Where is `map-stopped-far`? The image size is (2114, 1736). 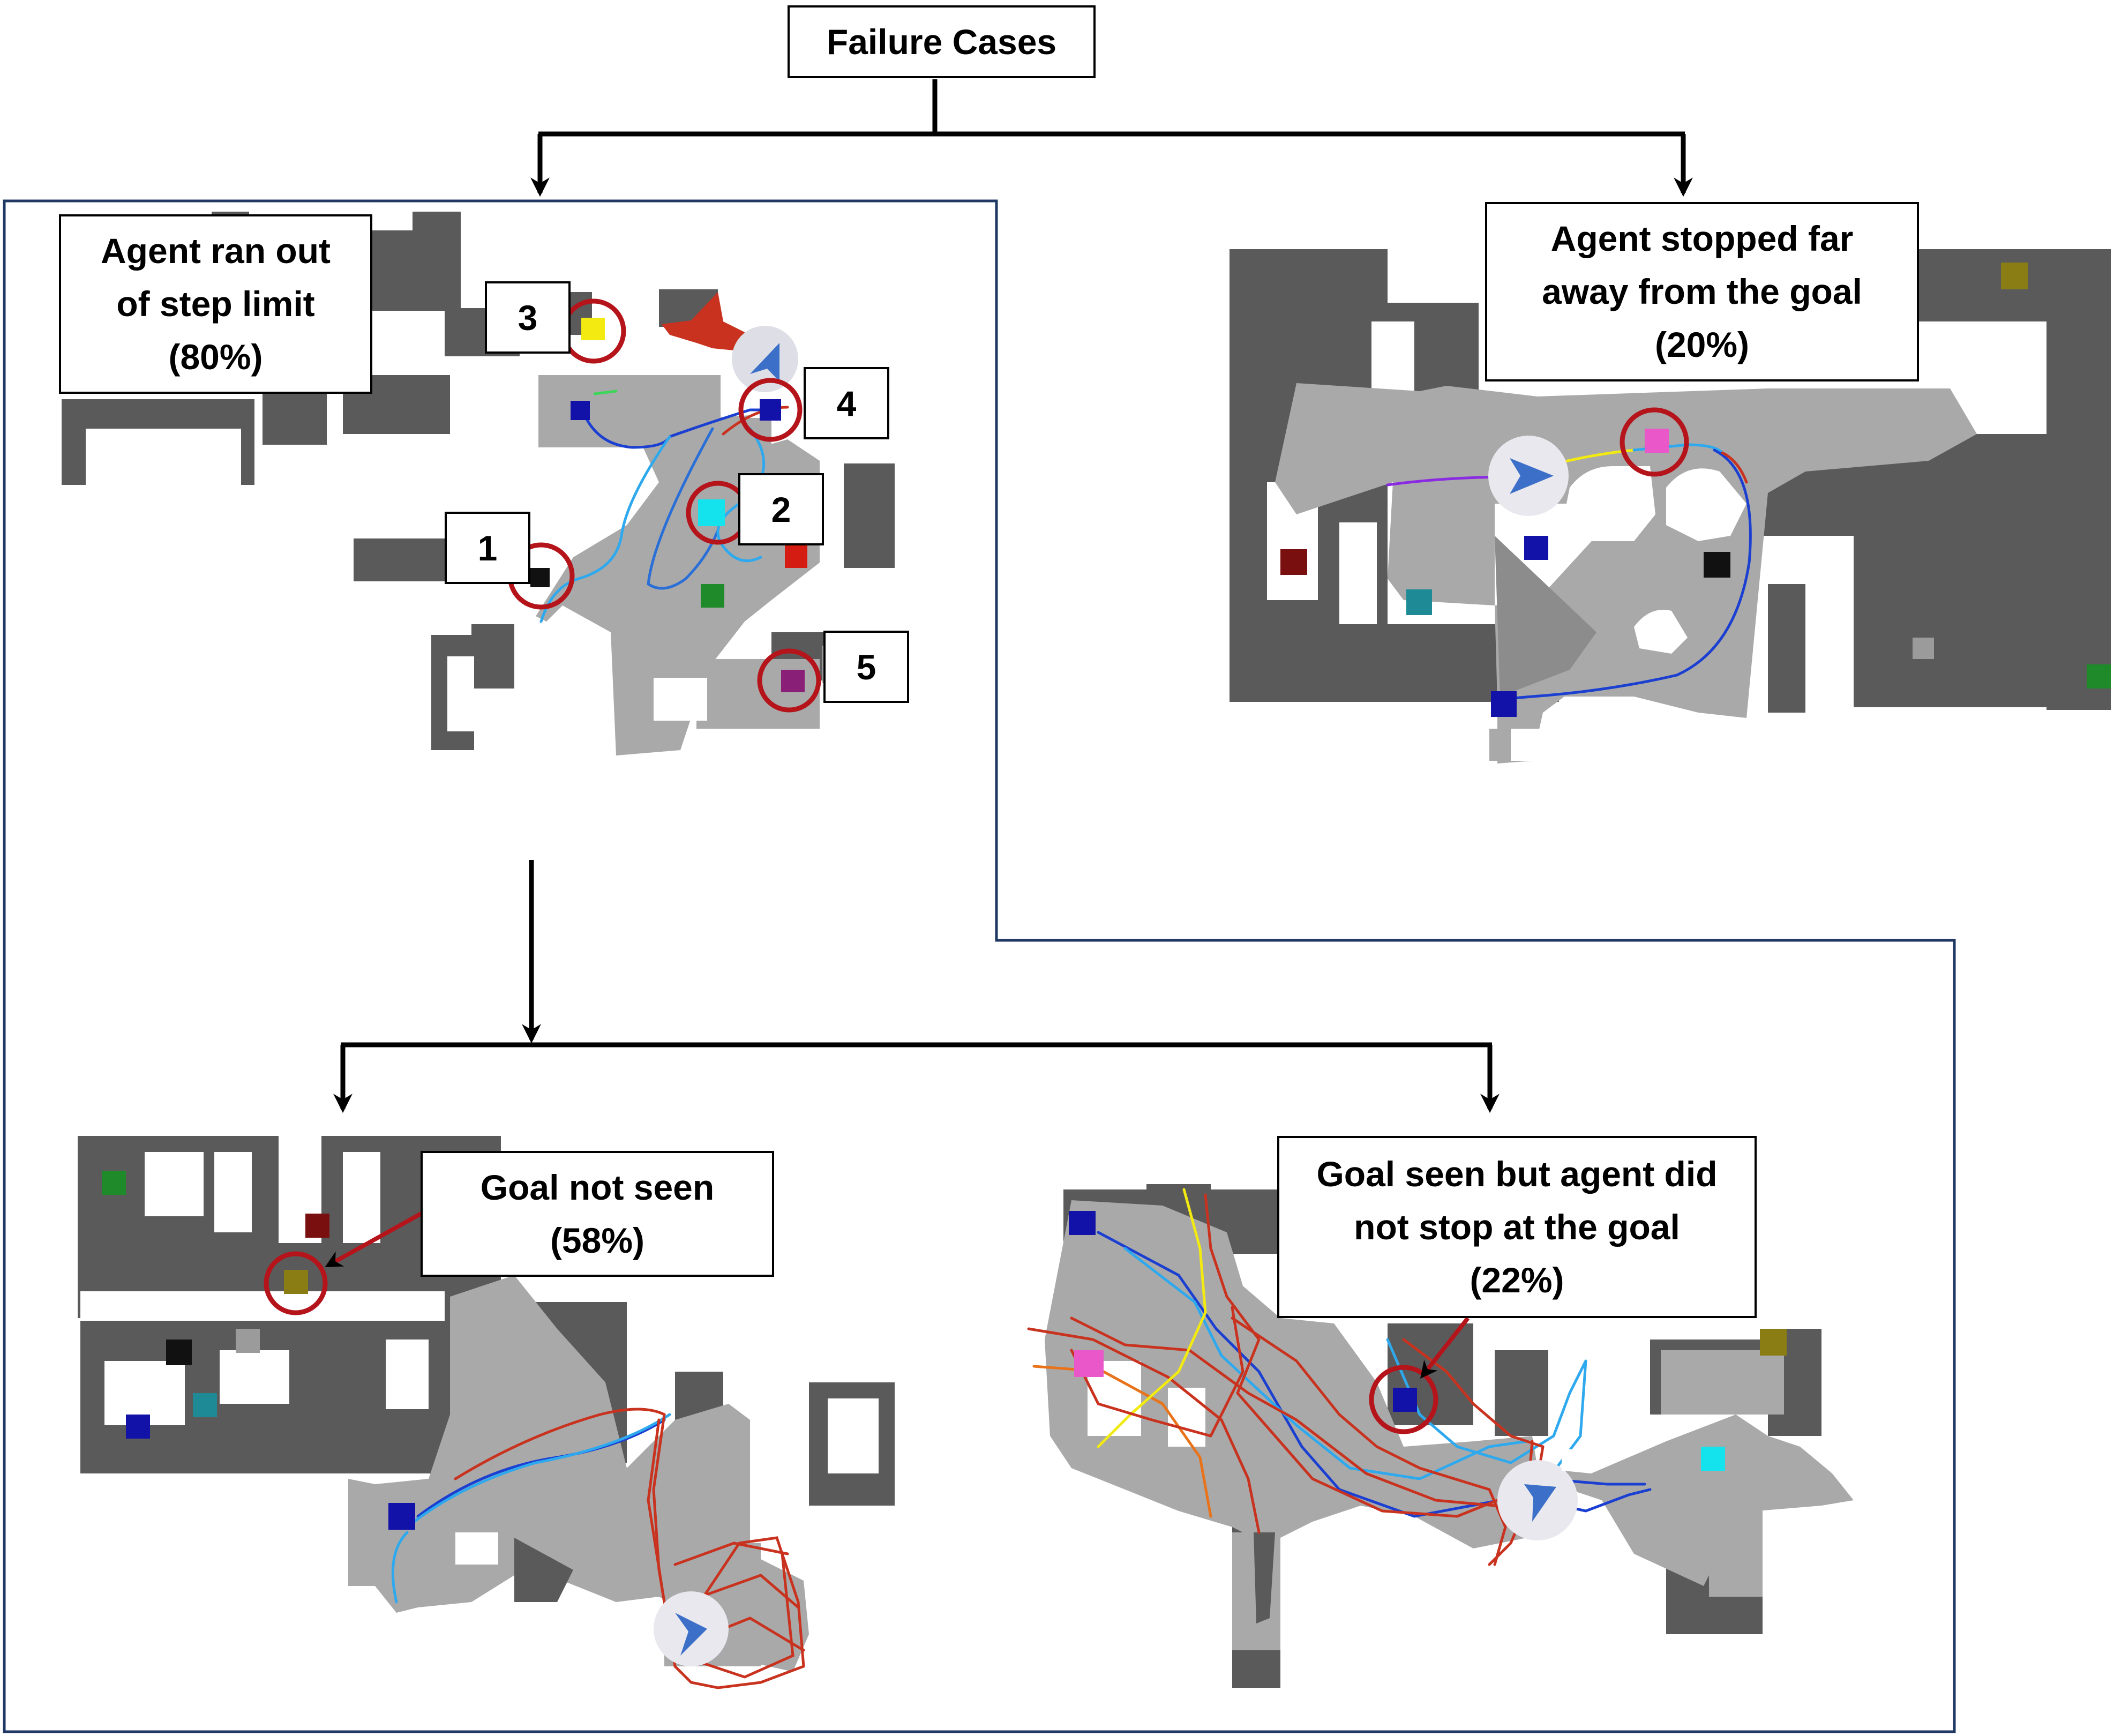 map-stopped-far is located at coordinates (1670, 506).